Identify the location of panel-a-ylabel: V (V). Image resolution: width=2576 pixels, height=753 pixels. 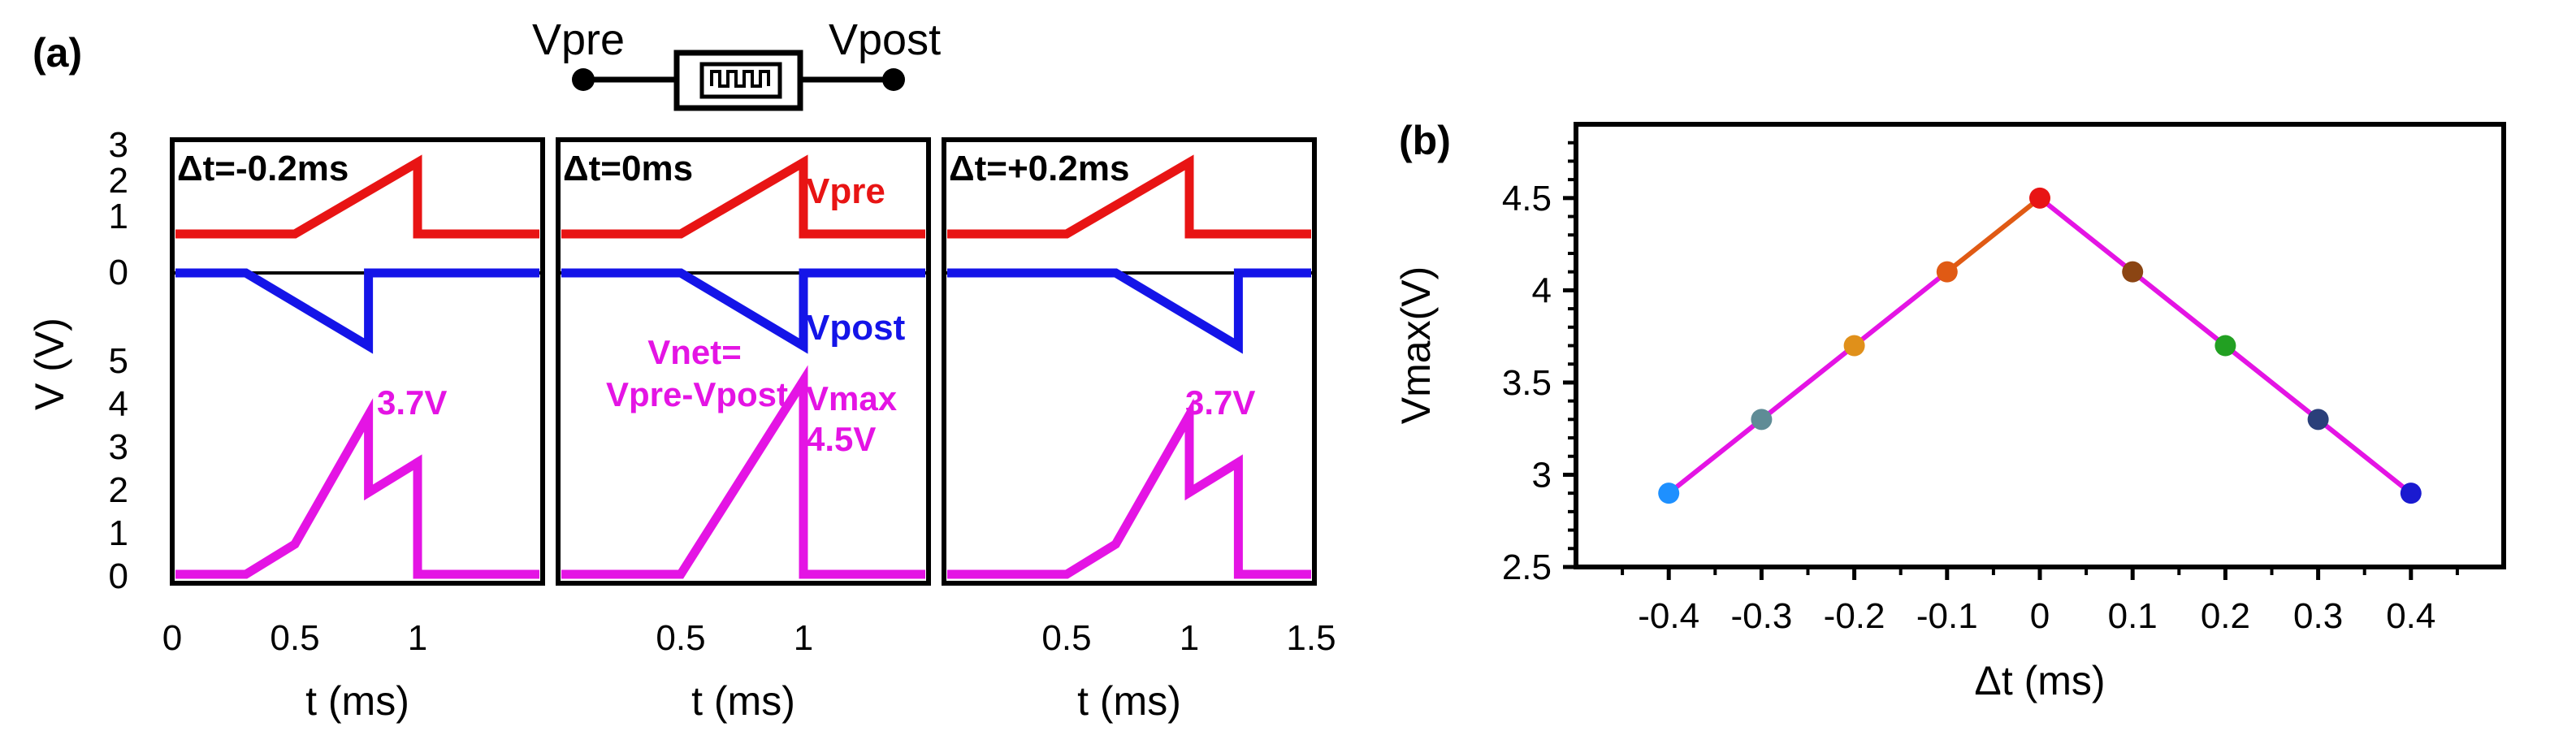
(49, 364).